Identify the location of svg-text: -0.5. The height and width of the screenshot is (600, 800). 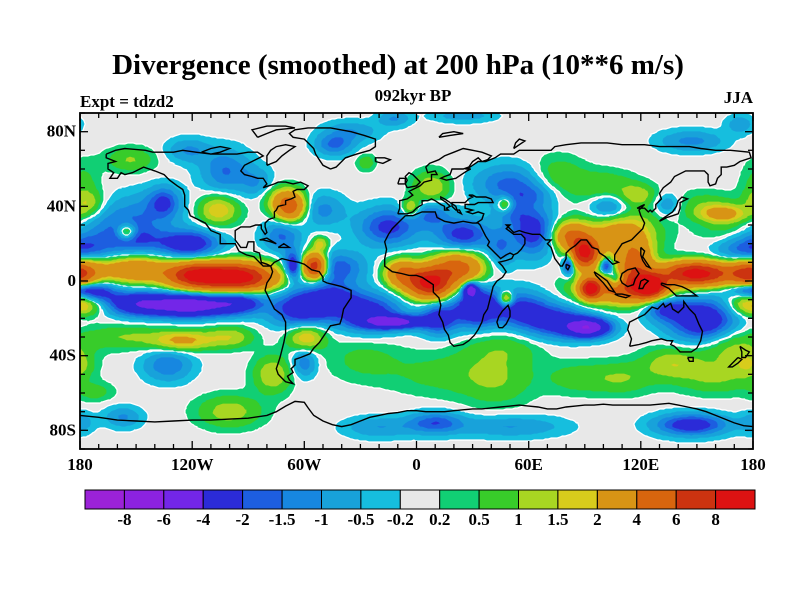
(360, 519).